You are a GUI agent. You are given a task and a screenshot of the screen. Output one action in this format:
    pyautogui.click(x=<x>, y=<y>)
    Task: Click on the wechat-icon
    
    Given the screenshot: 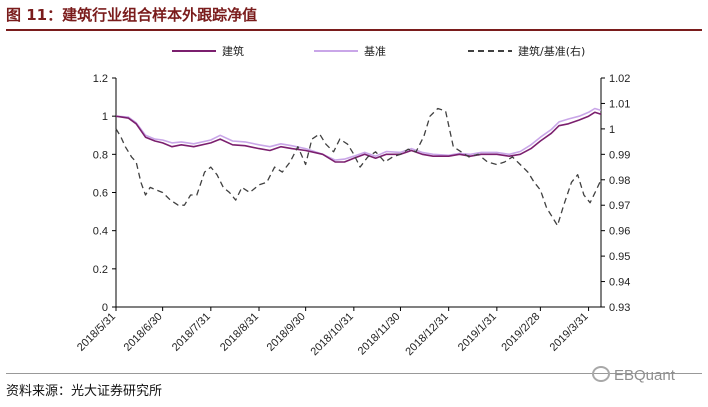 What is the action you would take?
    pyautogui.click(x=601, y=374)
    